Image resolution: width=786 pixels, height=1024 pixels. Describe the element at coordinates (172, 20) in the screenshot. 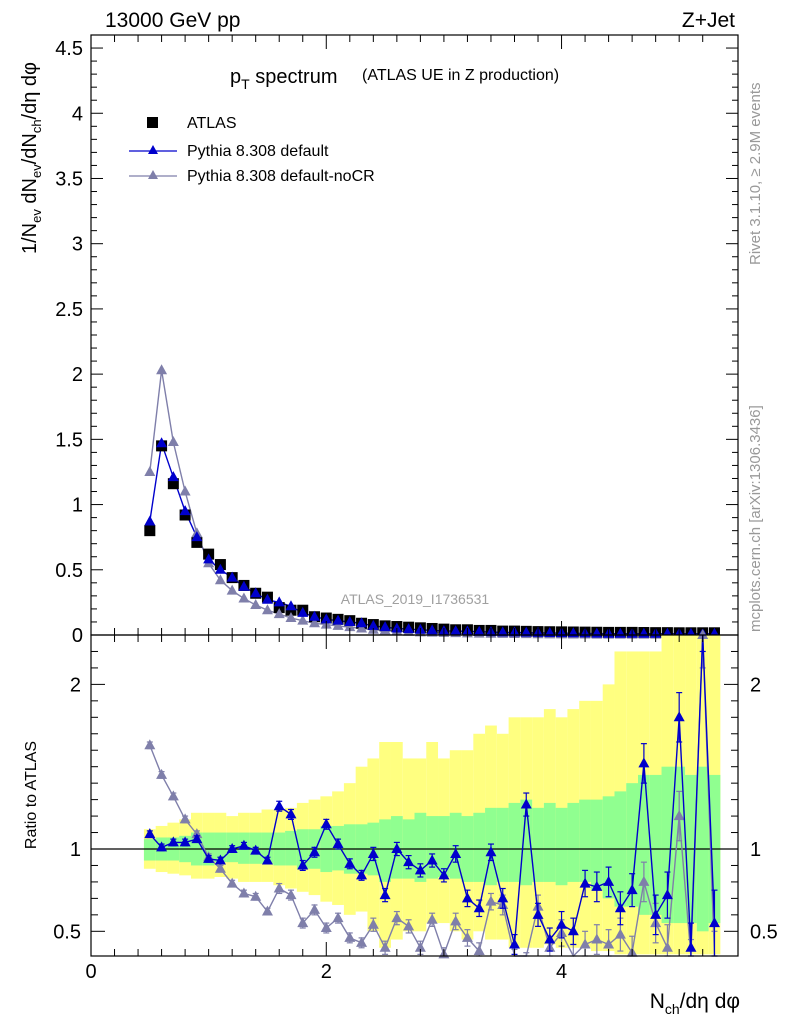

I see `energy-label: 13000 GeV pp` at that location.